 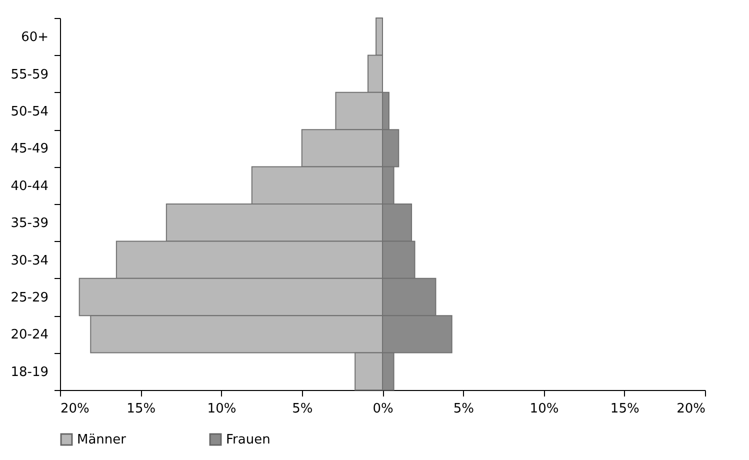 What do you see at coordinates (29, 224) in the screenshot?
I see `y-tick-label: 35-39` at bounding box center [29, 224].